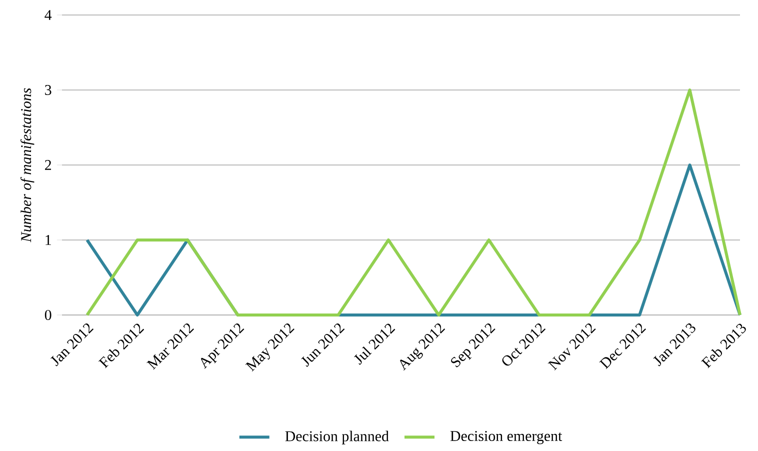  Describe the element at coordinates (48, 240) in the screenshot. I see `y-tick-label: 1` at that location.